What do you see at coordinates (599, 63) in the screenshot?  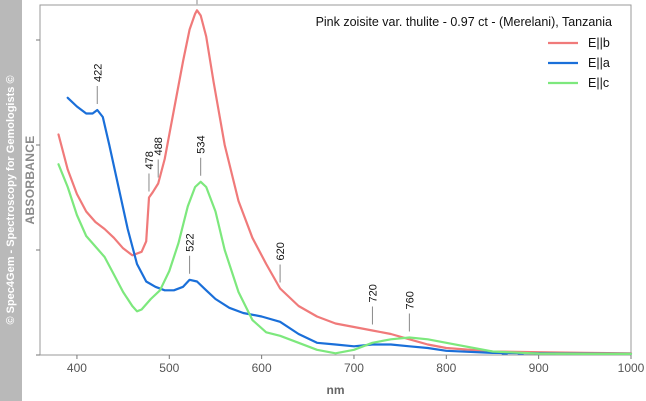 I see `legend-label-2: E||a` at bounding box center [599, 63].